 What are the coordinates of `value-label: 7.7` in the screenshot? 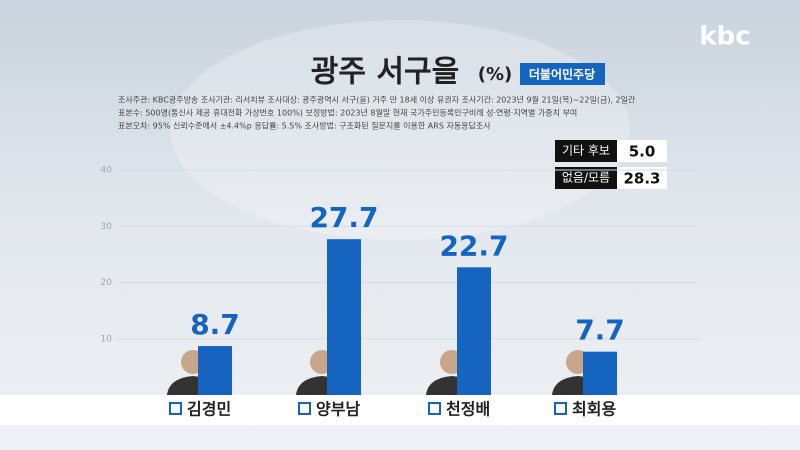 It's located at (600, 330).